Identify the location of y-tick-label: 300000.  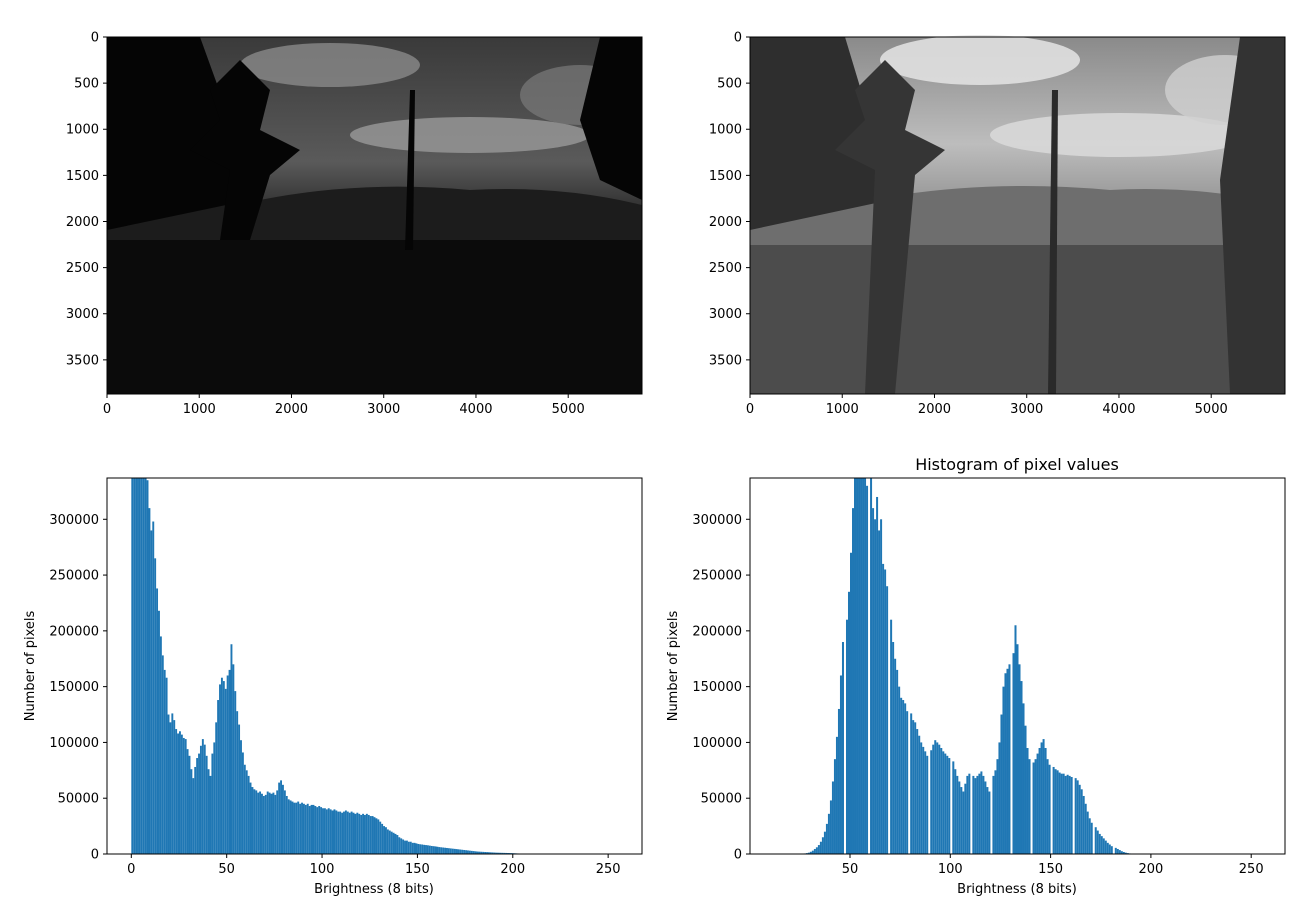
(717, 520).